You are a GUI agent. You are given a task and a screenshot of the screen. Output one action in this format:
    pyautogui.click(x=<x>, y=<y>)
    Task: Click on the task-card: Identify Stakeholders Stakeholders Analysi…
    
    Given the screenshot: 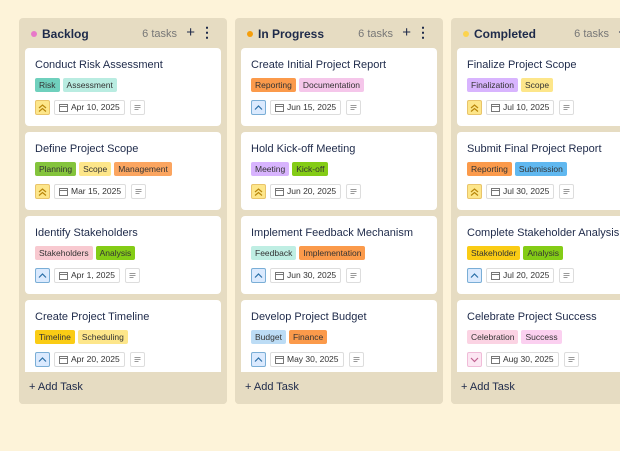 What is the action you would take?
    pyautogui.click(x=123, y=255)
    